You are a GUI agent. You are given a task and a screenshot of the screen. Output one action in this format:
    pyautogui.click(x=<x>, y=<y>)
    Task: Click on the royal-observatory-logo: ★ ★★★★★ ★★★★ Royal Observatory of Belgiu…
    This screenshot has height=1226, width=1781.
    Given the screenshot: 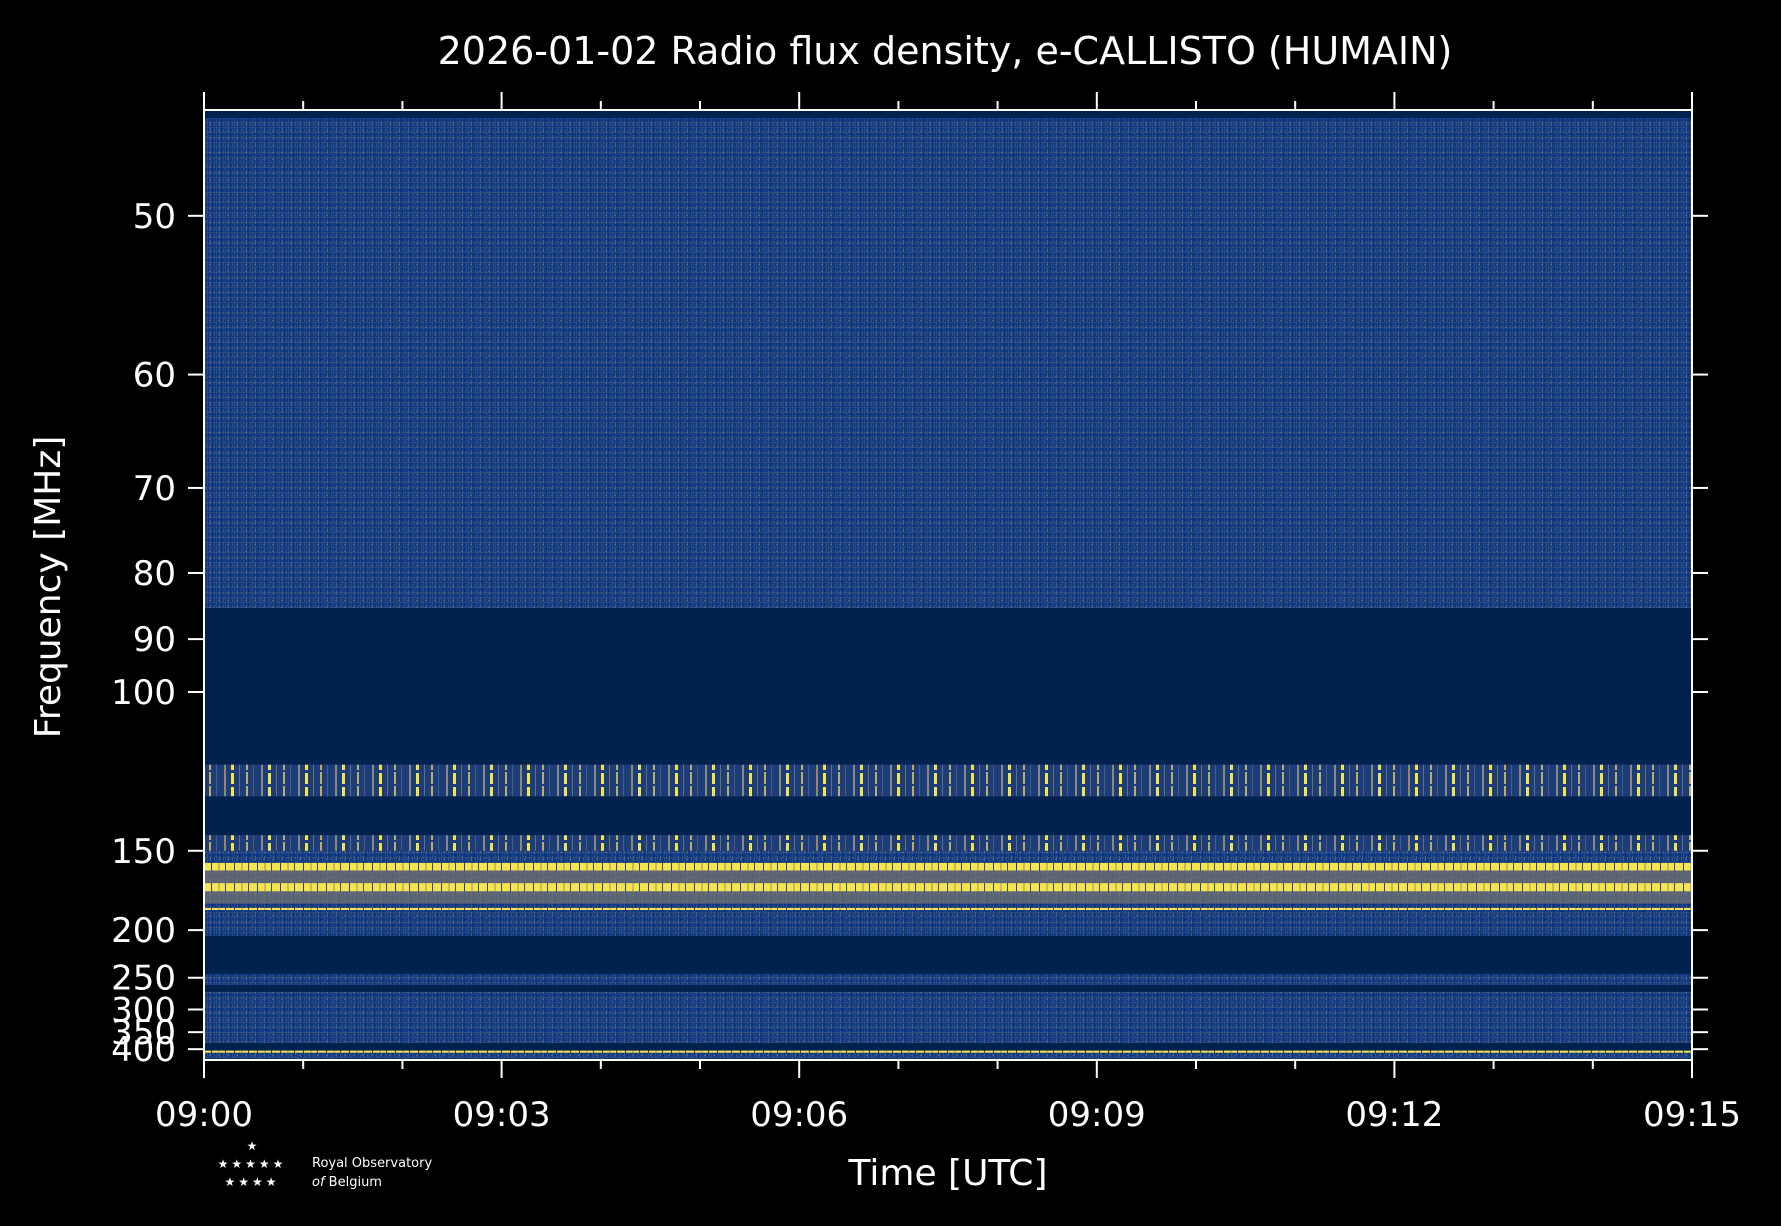 What is the action you would take?
    pyautogui.click(x=325, y=1164)
    